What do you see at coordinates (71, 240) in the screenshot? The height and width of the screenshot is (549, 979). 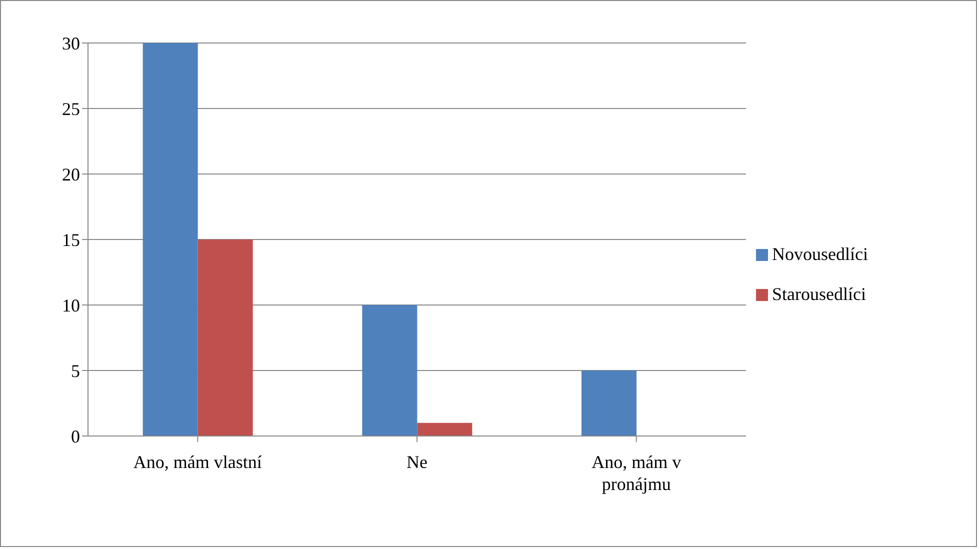 I see `y-tick-label: 15` at bounding box center [71, 240].